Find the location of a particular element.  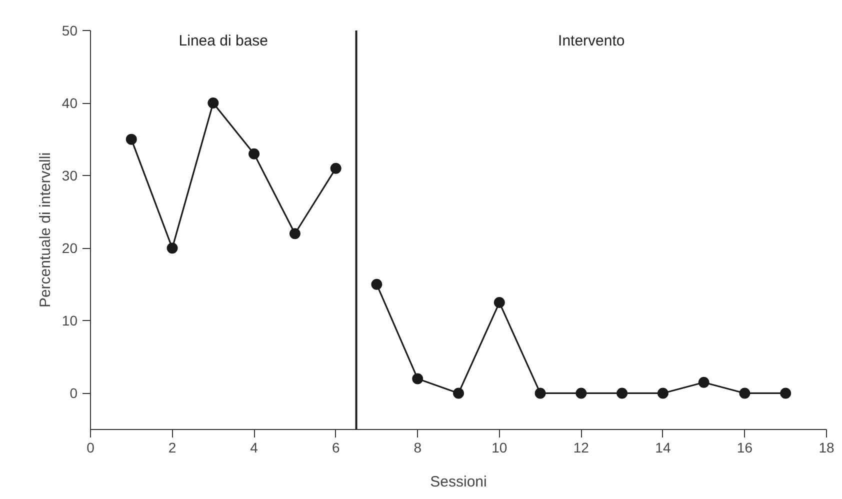

y-tick-label: 0 is located at coordinates (74, 393).